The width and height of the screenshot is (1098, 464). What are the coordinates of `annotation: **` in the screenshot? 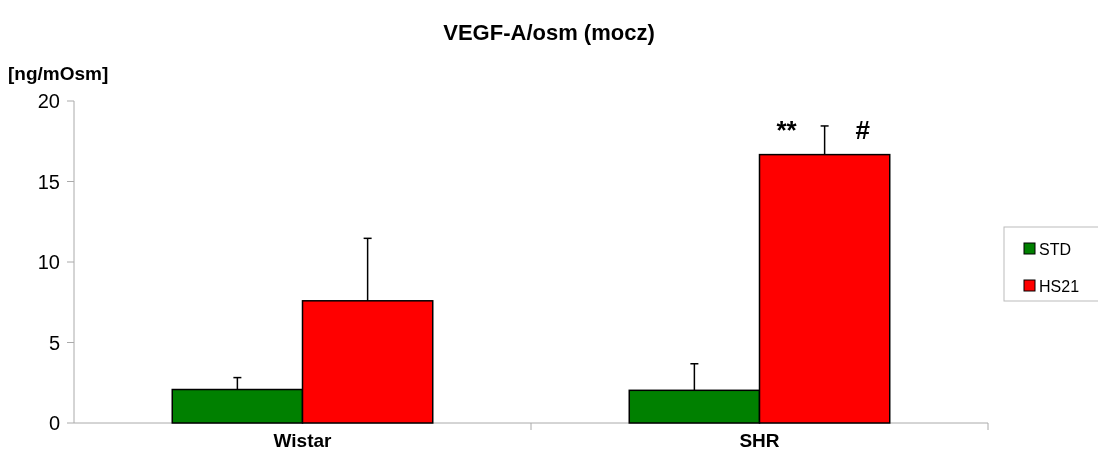 It's located at (787, 130).